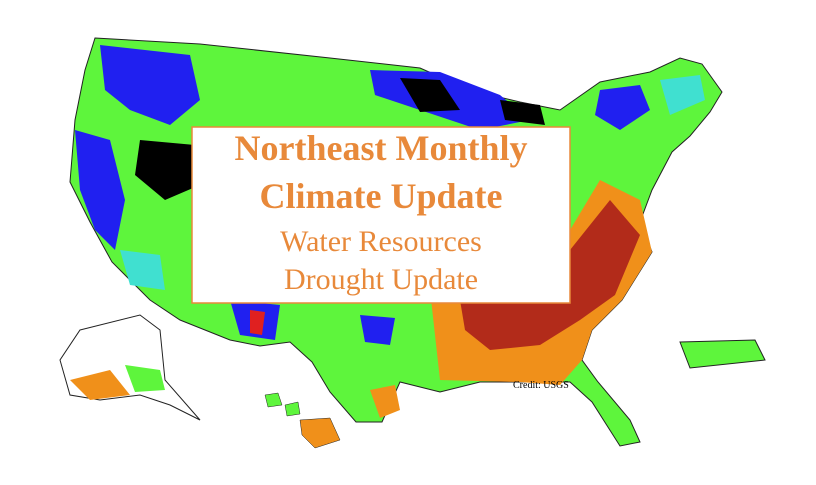 The image size is (816, 485). What do you see at coordinates (381, 196) in the screenshot?
I see `title-line: Climate Update` at bounding box center [381, 196].